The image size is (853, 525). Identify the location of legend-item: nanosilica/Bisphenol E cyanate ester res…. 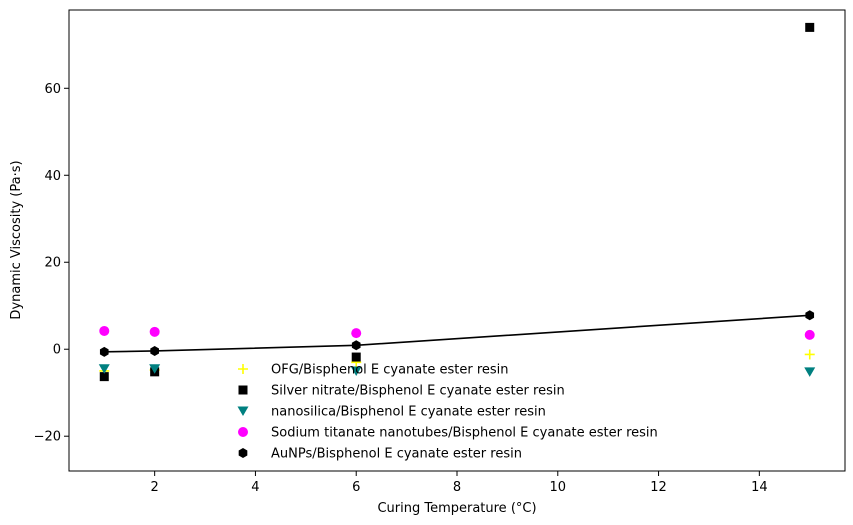
(391, 412).